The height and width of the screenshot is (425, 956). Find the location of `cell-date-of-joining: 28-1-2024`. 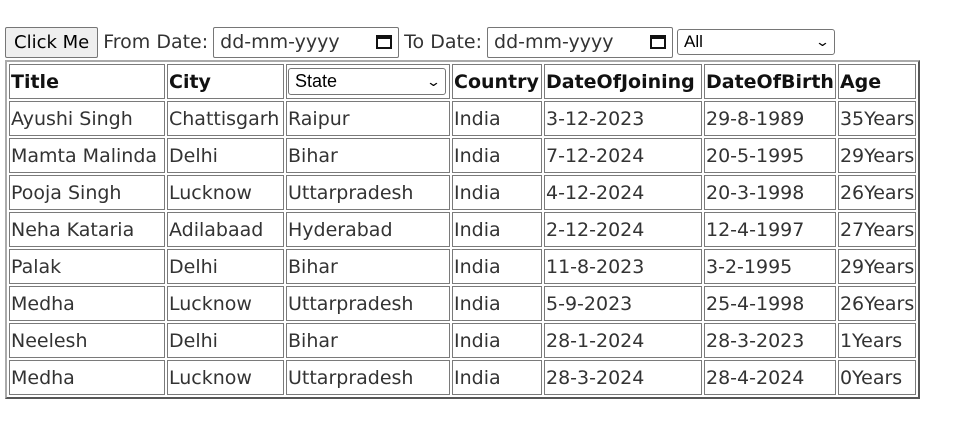

cell-date-of-joining: 28-1-2024 is located at coordinates (623, 340).